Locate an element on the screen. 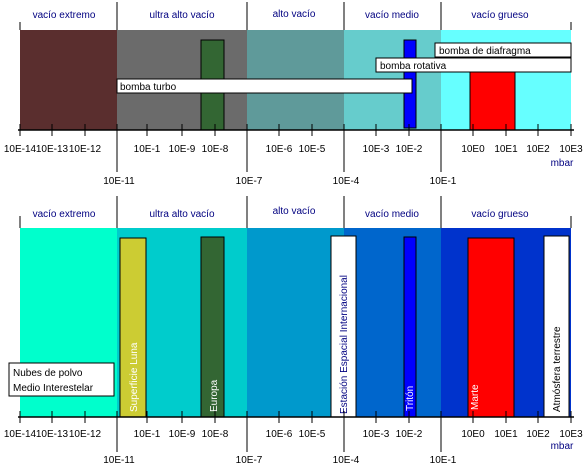 This screenshot has height=465, width=584. moon-surface-range-bar is located at coordinates (133, 327).